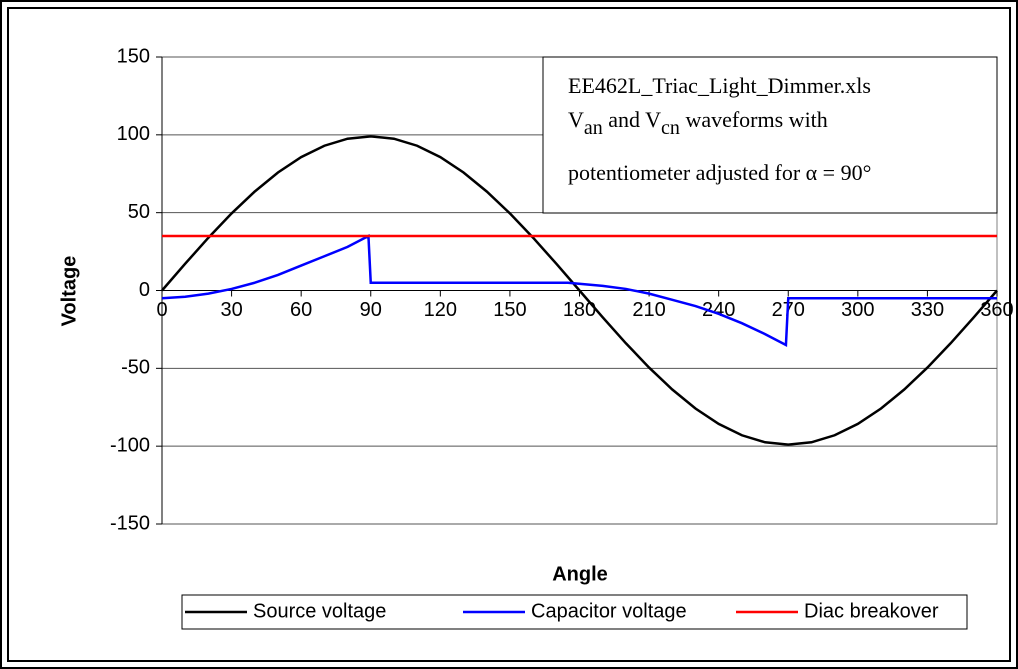  Describe the element at coordinates (69, 291) in the screenshot. I see `y-axis-title: Voltage` at that location.